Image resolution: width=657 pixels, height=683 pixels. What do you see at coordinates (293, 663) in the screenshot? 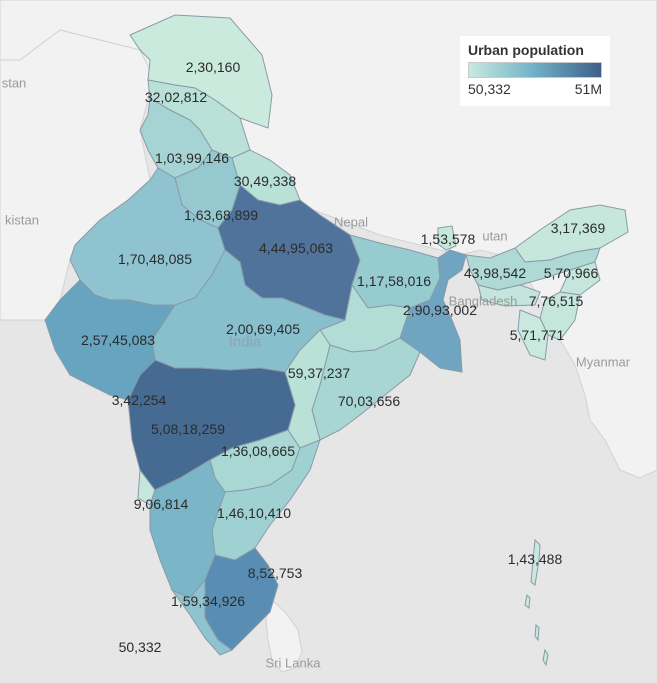
I see `country-label-sri-lanka: Sri Lanka` at bounding box center [293, 663].